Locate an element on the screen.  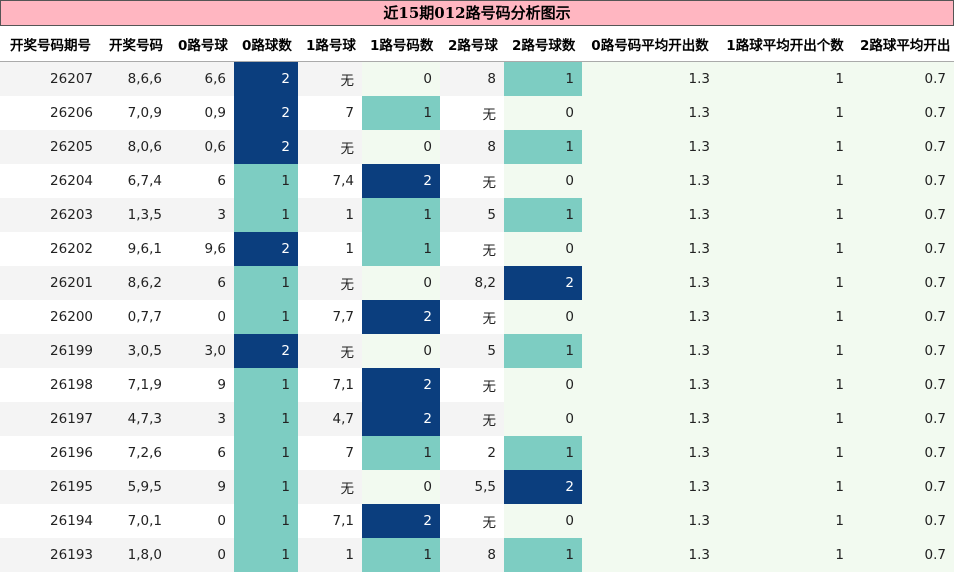
draw-number-cell: 7,0,1 is located at coordinates (135, 521).